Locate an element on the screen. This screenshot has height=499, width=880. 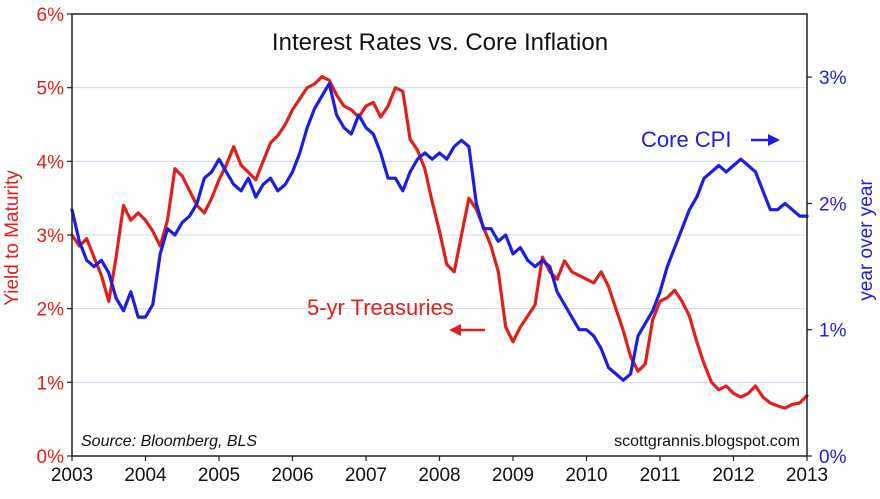
annotation-5yr-treasuries: 5-yr Treasuries is located at coordinates (380, 307).